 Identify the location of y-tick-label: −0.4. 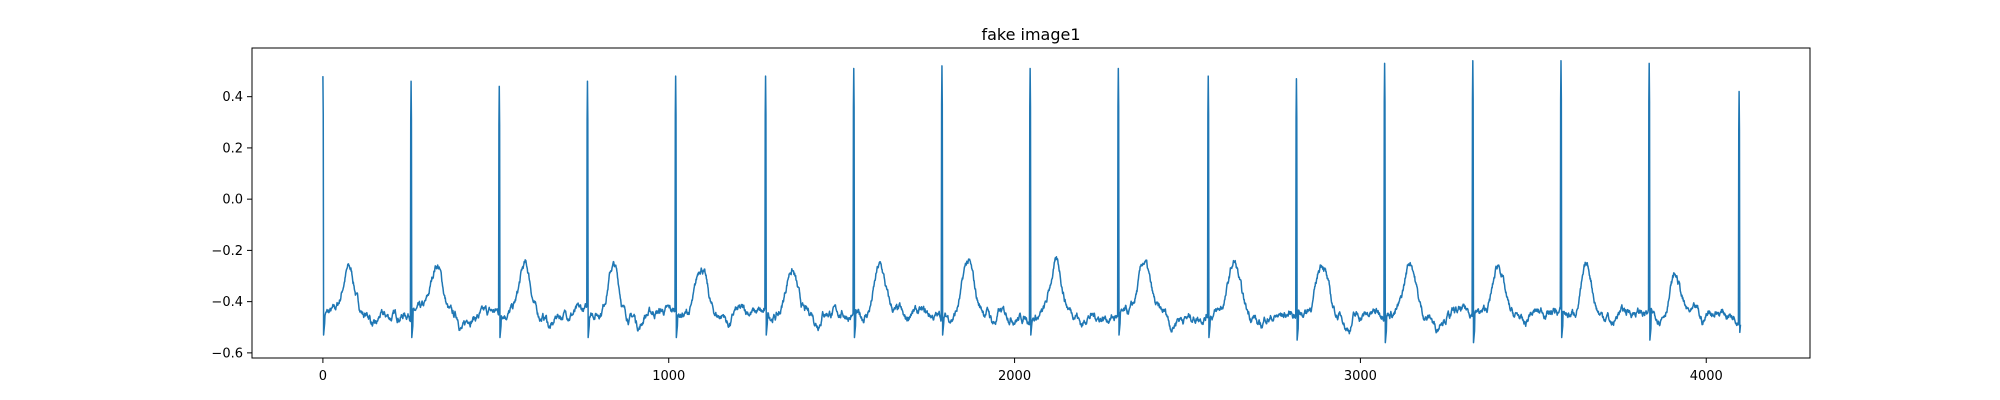
(227, 302).